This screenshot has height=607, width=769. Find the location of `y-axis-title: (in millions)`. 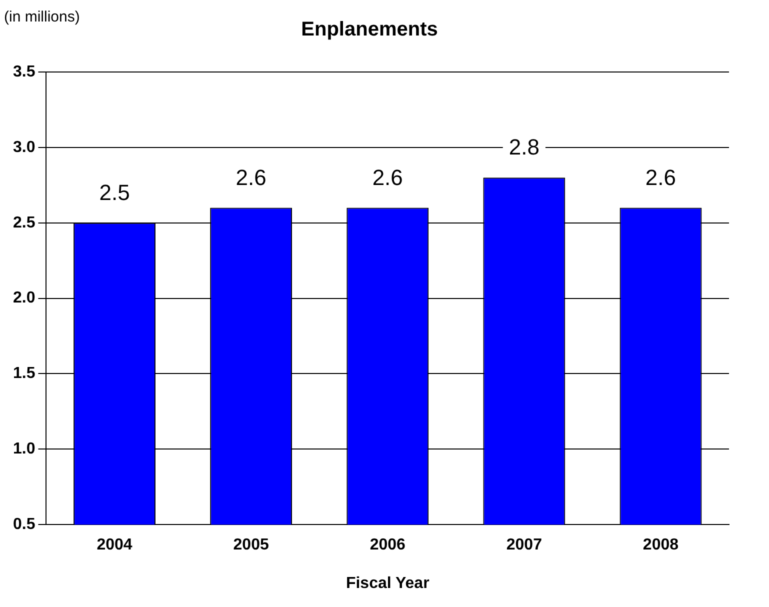

y-axis-title: (in millions) is located at coordinates (42, 17).